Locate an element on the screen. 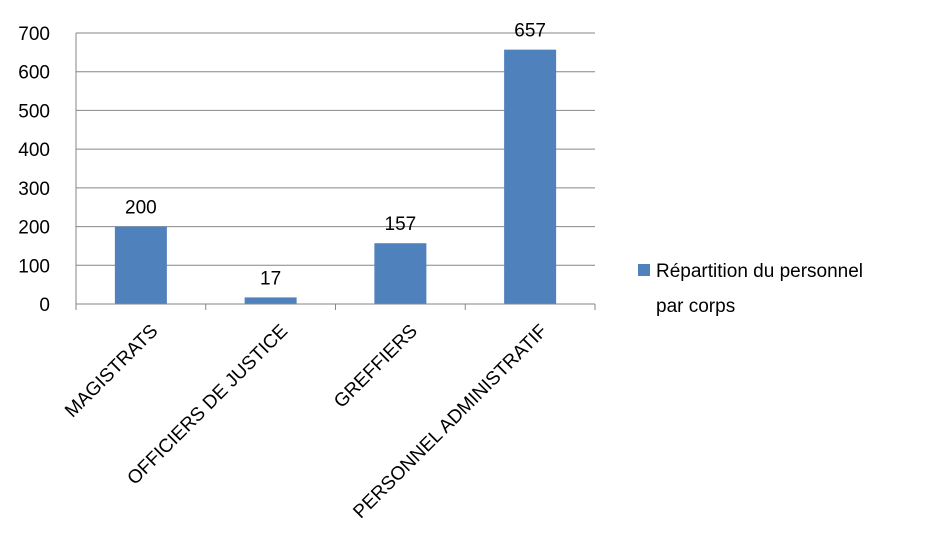 This screenshot has height=551, width=930. y-tick-label: 300 is located at coordinates (34, 189).